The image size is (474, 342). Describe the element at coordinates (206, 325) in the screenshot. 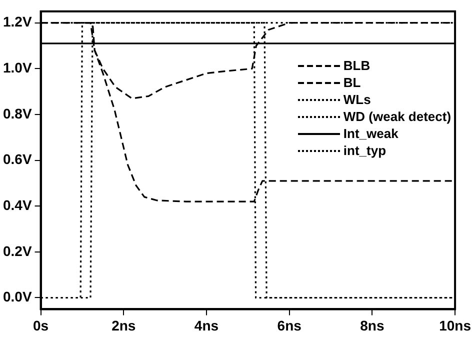

I see `x-tick-label: 4ns` at that location.